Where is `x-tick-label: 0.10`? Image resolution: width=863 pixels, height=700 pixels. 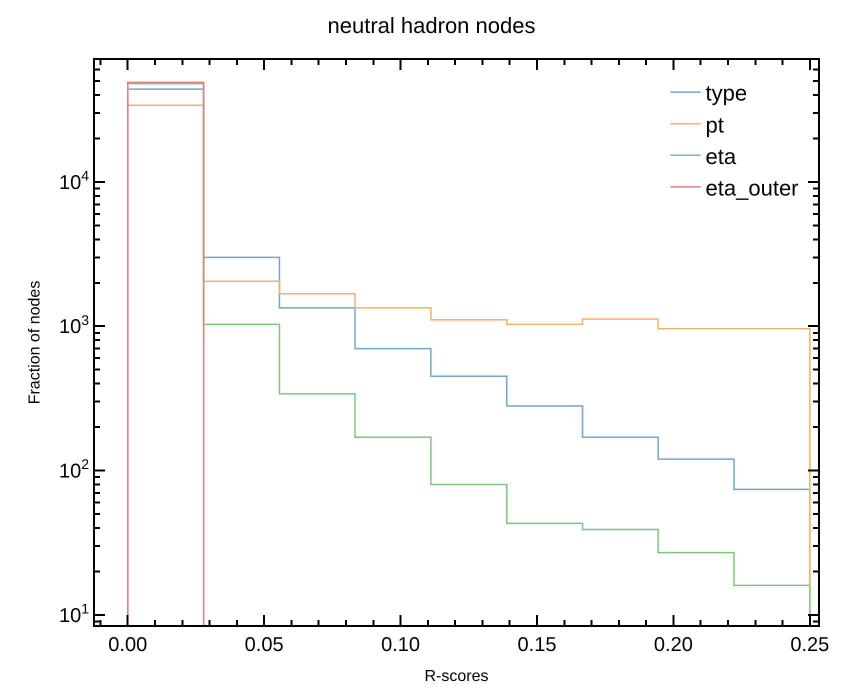
x-tick-label: 0.10 is located at coordinates (400, 645).